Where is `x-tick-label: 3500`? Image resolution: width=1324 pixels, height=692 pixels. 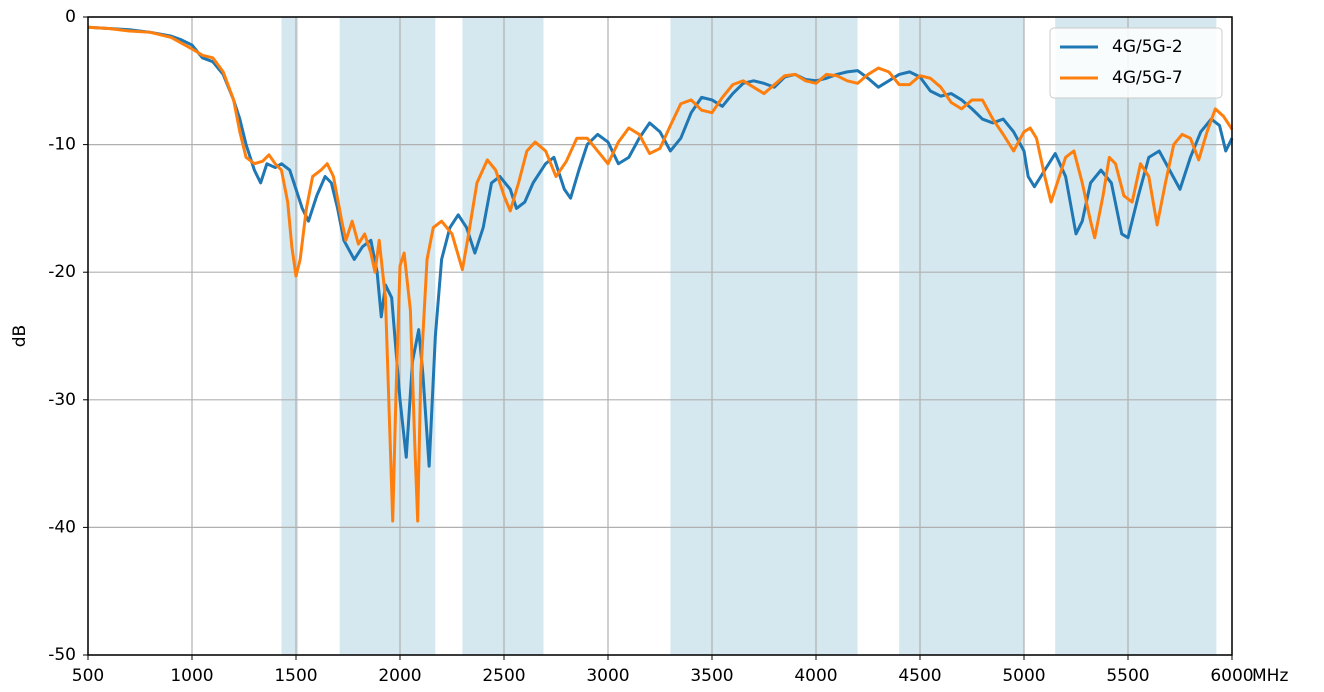
x-tick-label: 3500 is located at coordinates (711, 676).